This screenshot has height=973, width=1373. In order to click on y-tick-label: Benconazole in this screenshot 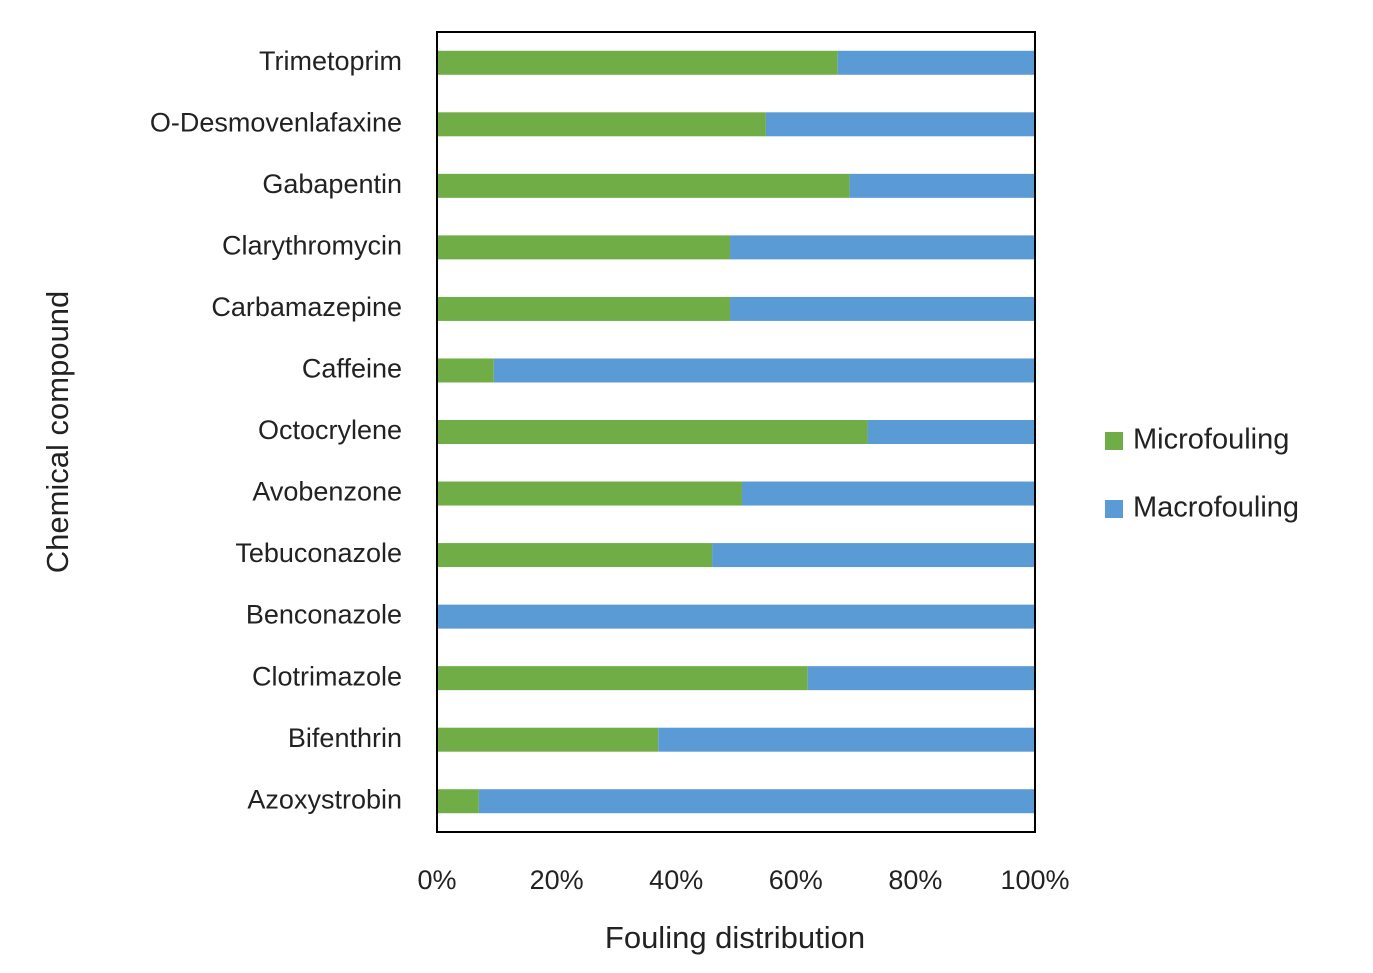, I will do `click(324, 615)`.